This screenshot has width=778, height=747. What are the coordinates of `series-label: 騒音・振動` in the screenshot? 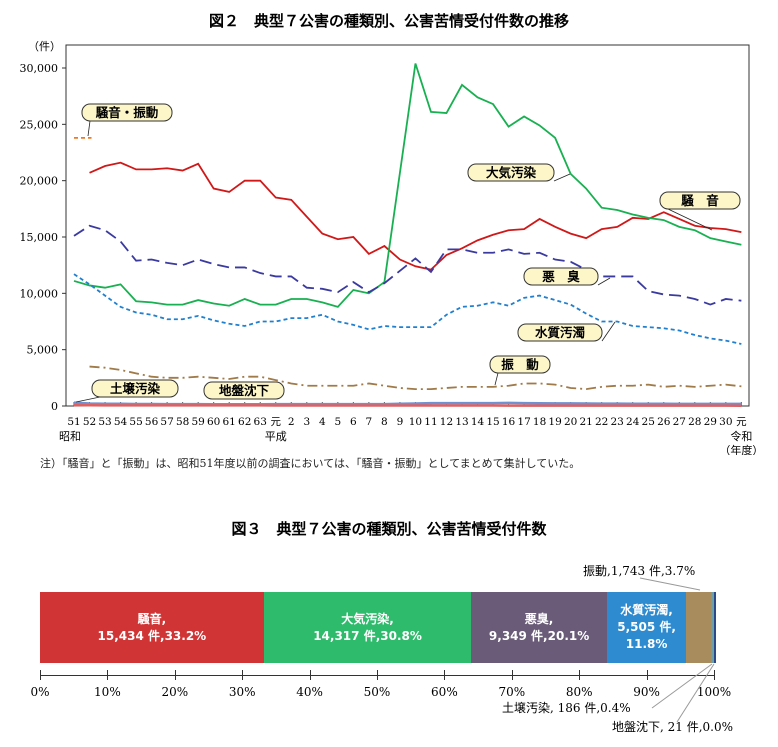 It's located at (127, 112).